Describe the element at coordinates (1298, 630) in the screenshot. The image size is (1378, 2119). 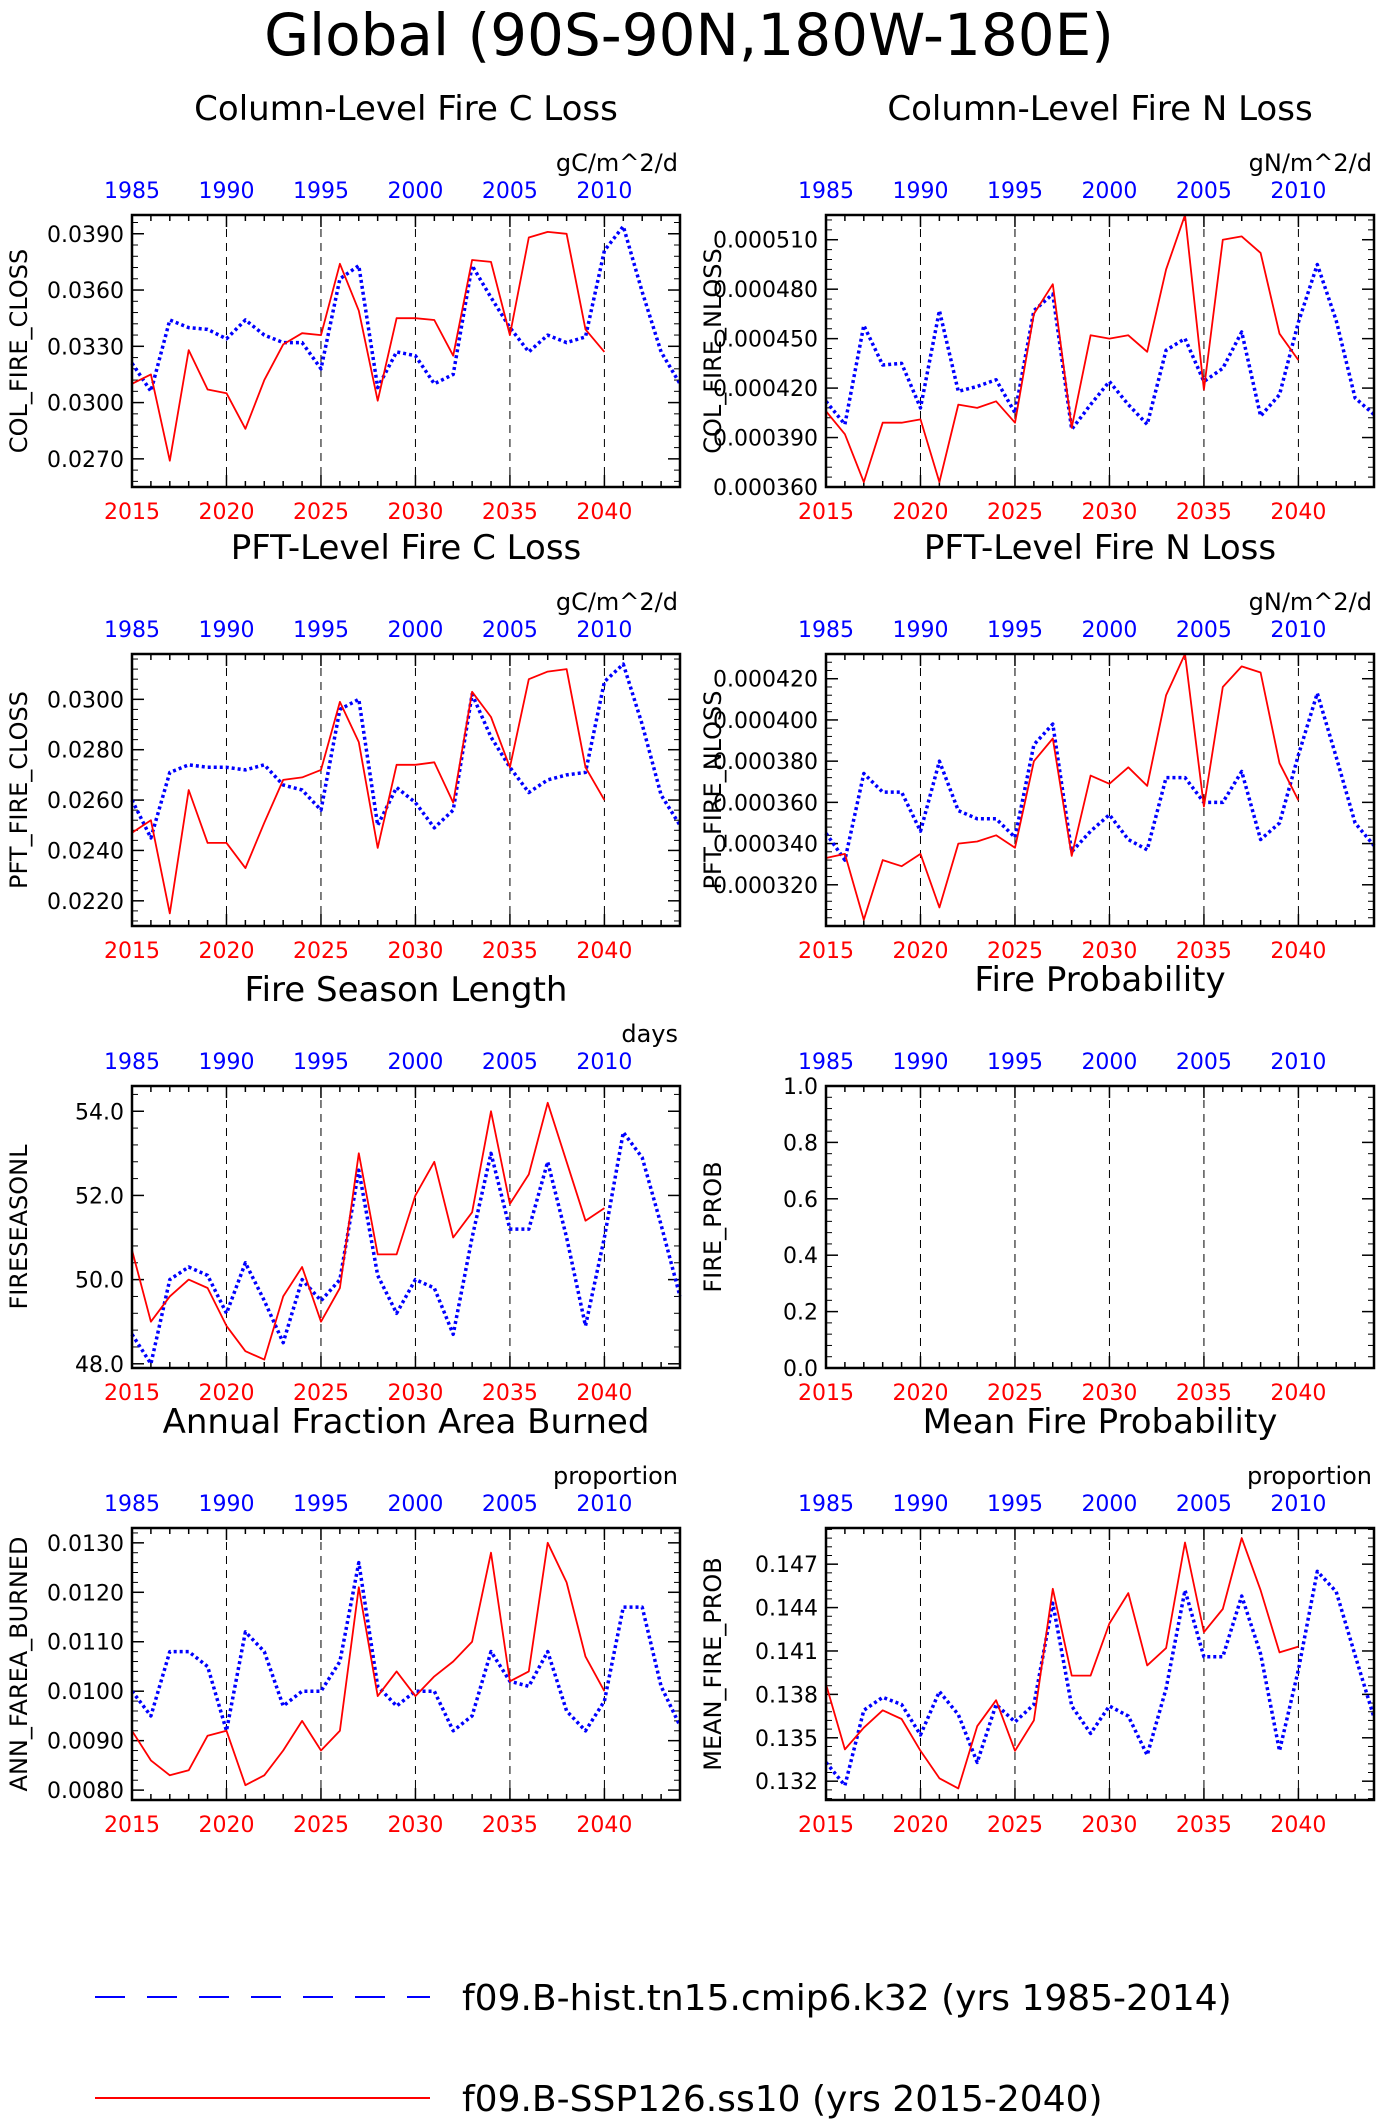
I see `chart-pft-fire-nloss-xtick-label-top: 2010` at that location.